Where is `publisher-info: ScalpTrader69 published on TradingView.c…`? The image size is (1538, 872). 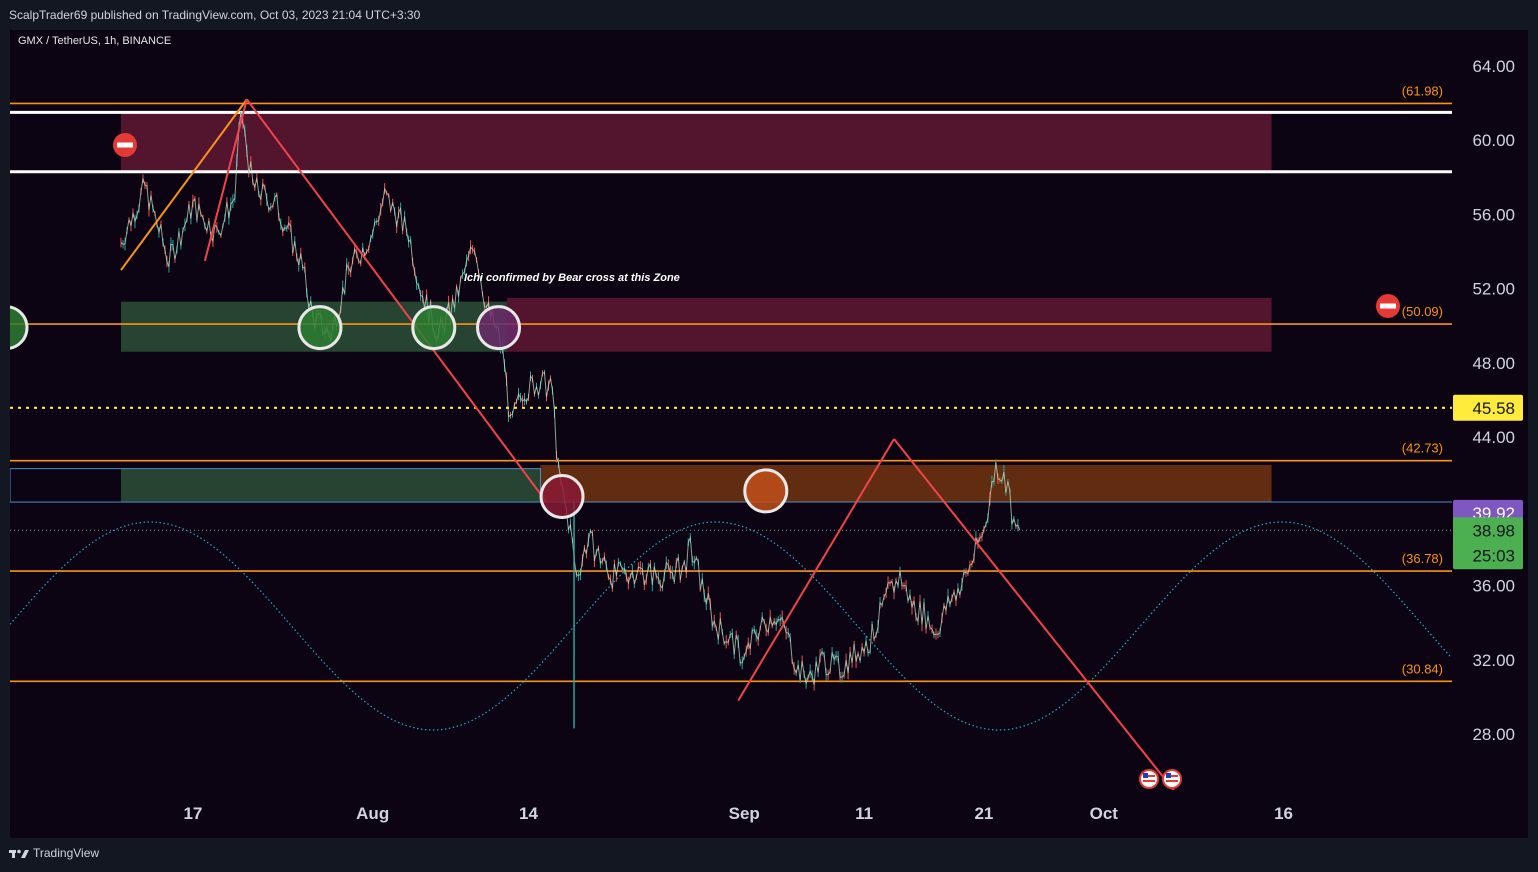 publisher-info: ScalpTrader69 published on TradingView.c… is located at coordinates (215, 15).